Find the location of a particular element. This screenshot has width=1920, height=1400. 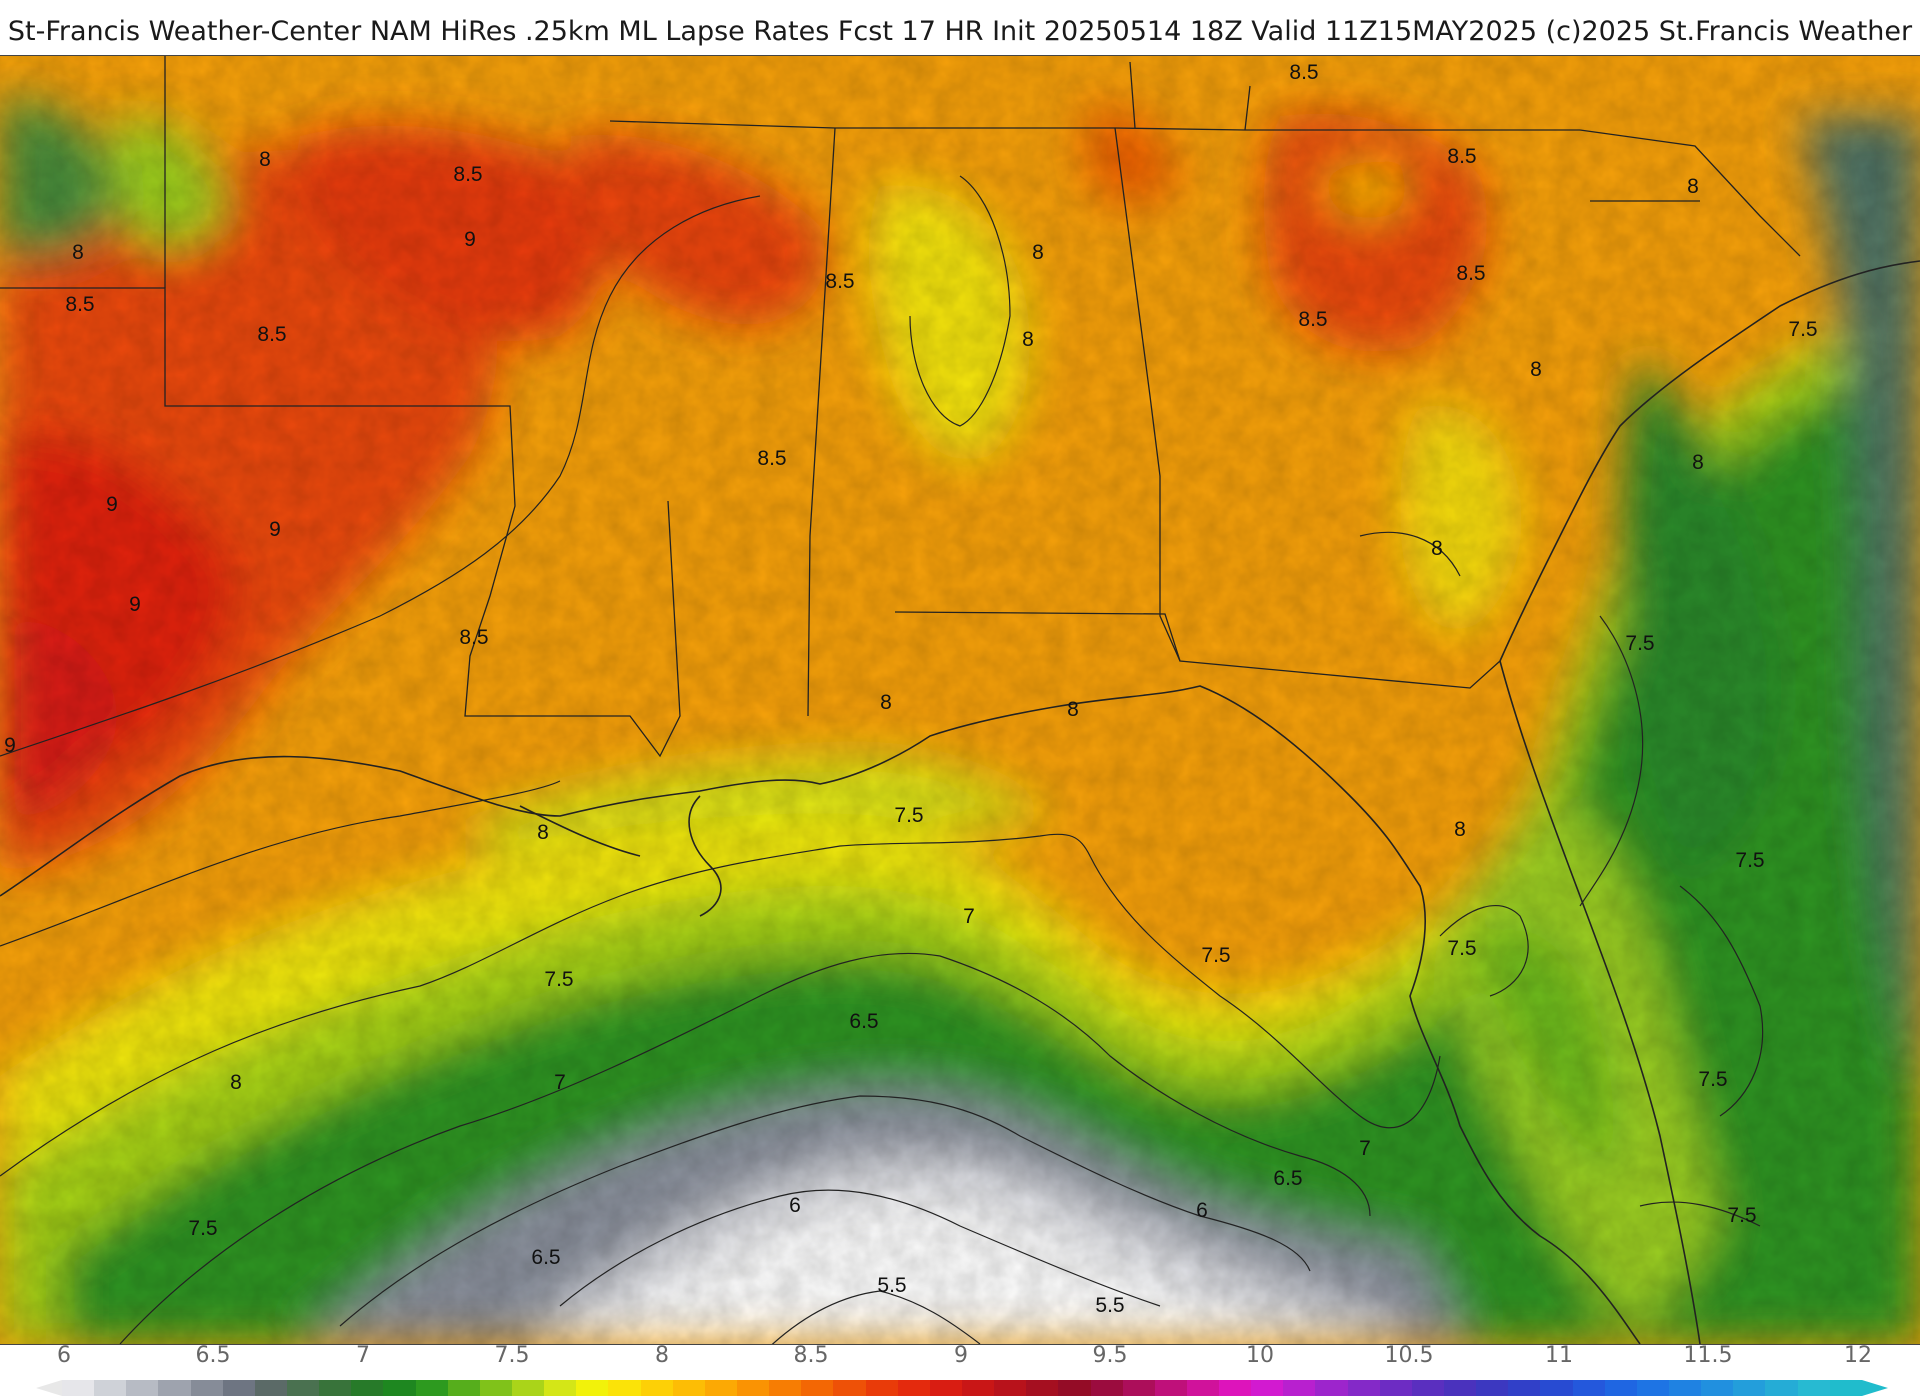

colorbar-tick: 8.5 is located at coordinates (811, 1355).